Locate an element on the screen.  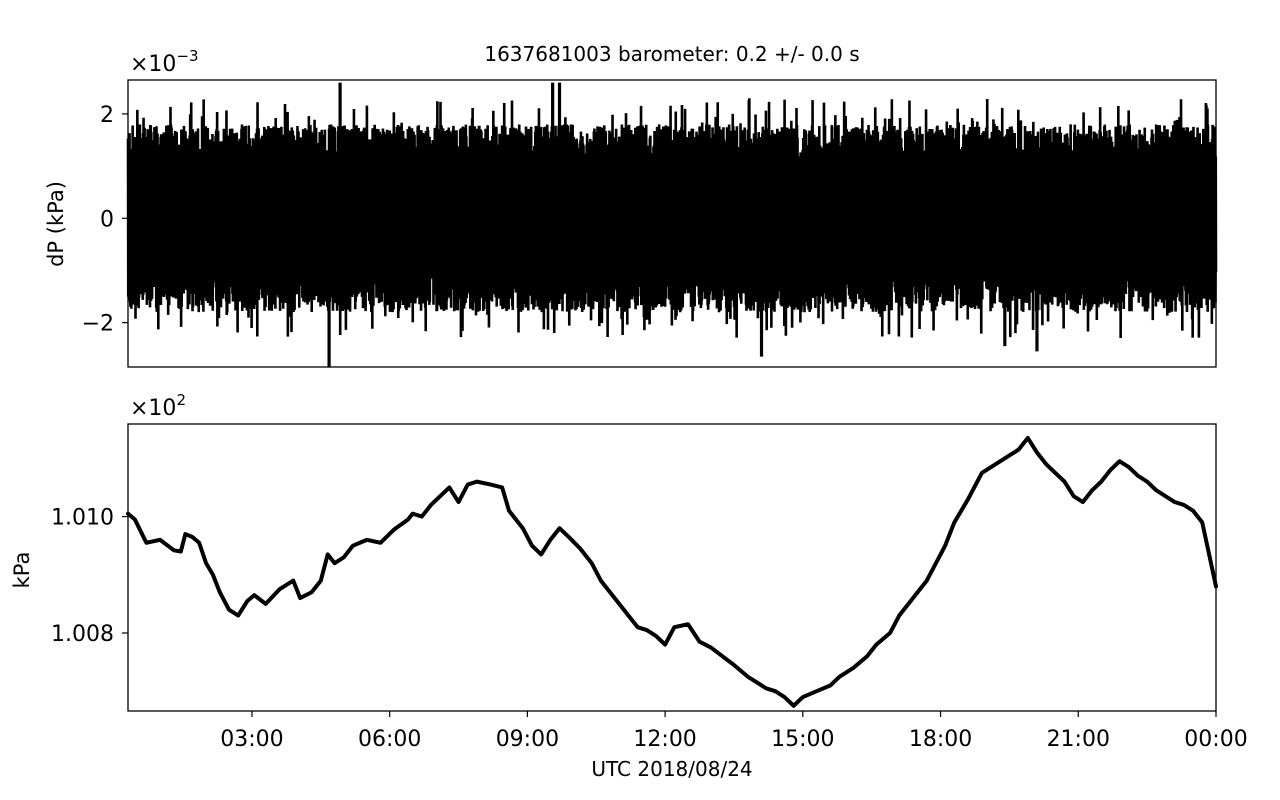
bottom-y-tick-label: 1.008 is located at coordinates (82, 634).